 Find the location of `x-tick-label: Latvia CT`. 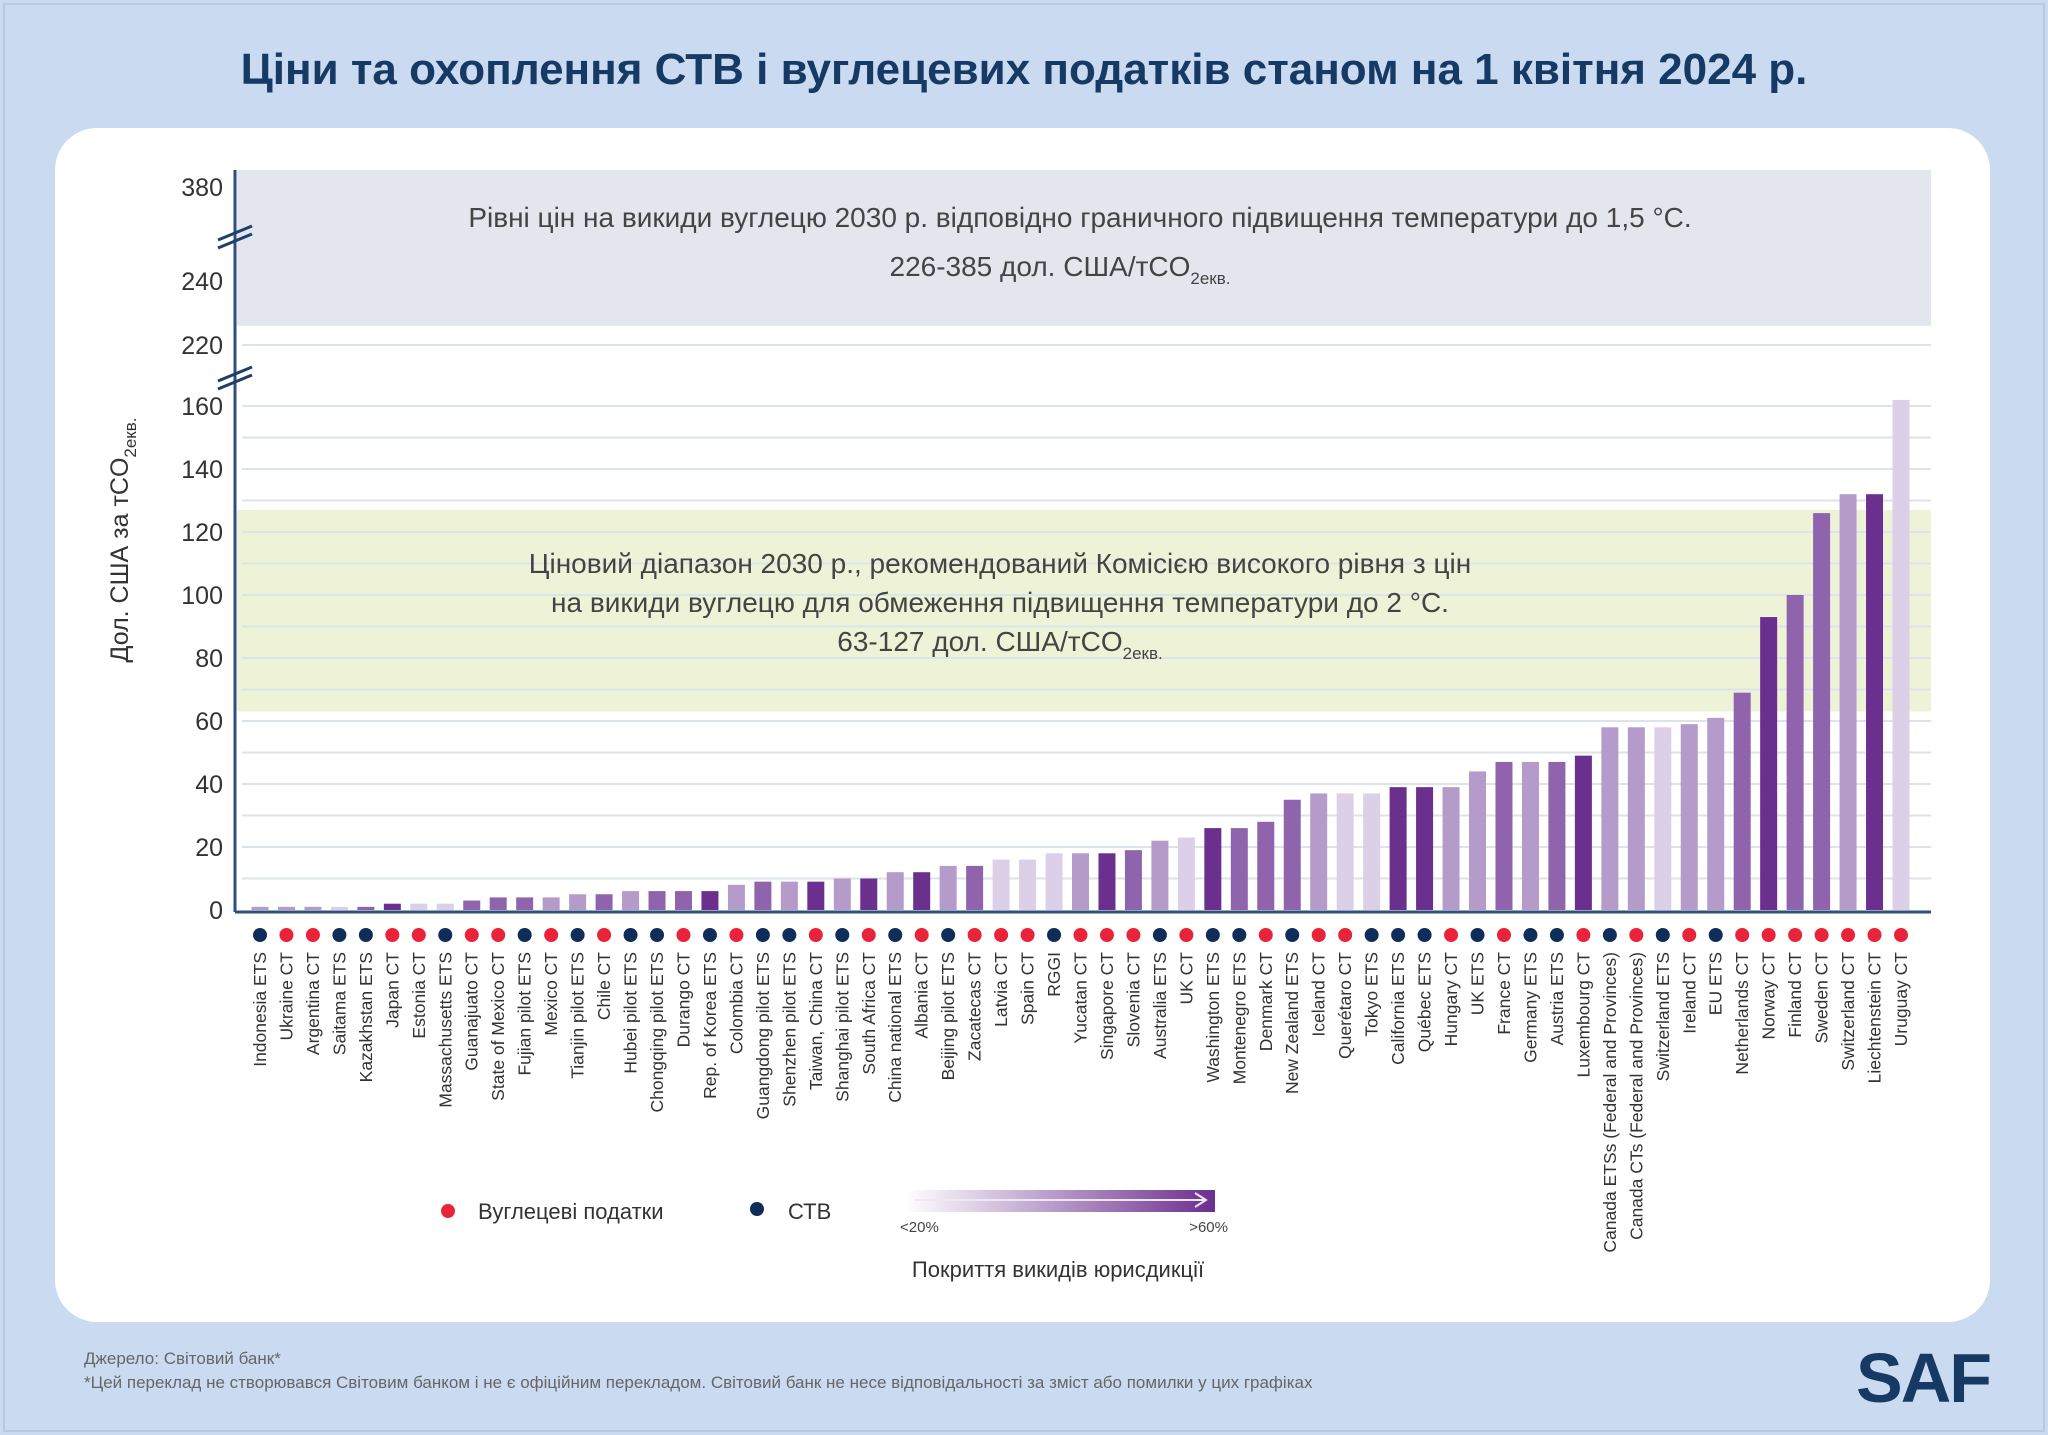

x-tick-label: Latvia CT is located at coordinates (1001, 989).